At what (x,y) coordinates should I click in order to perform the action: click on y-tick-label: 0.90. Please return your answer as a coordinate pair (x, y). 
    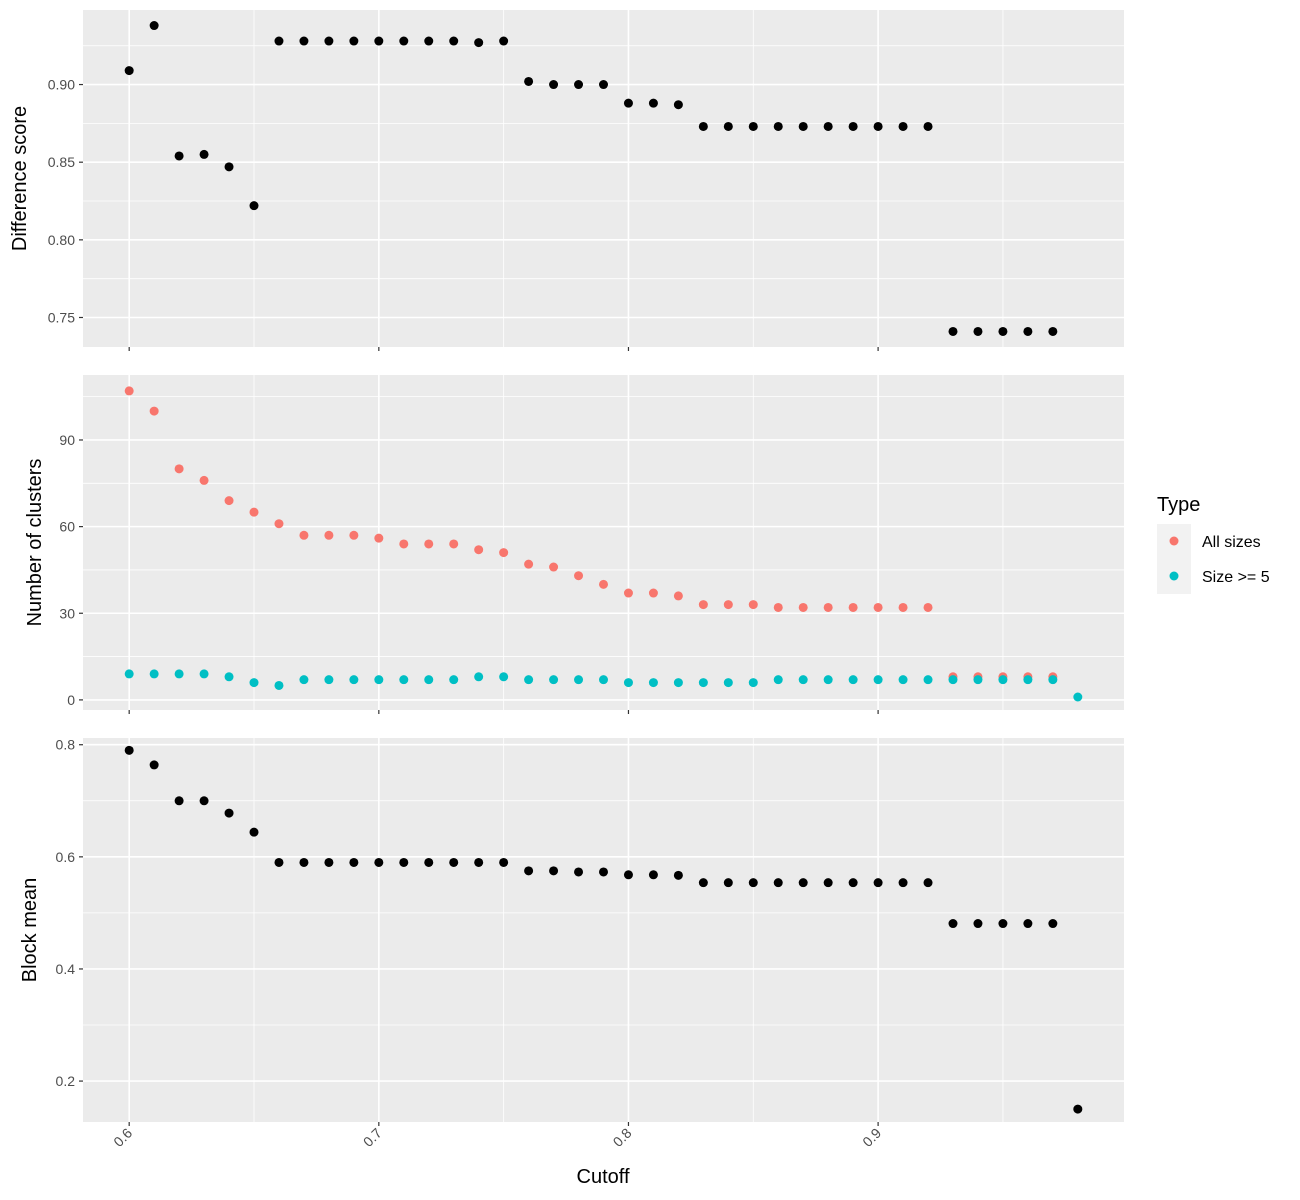
    Looking at the image, I should click on (61, 85).